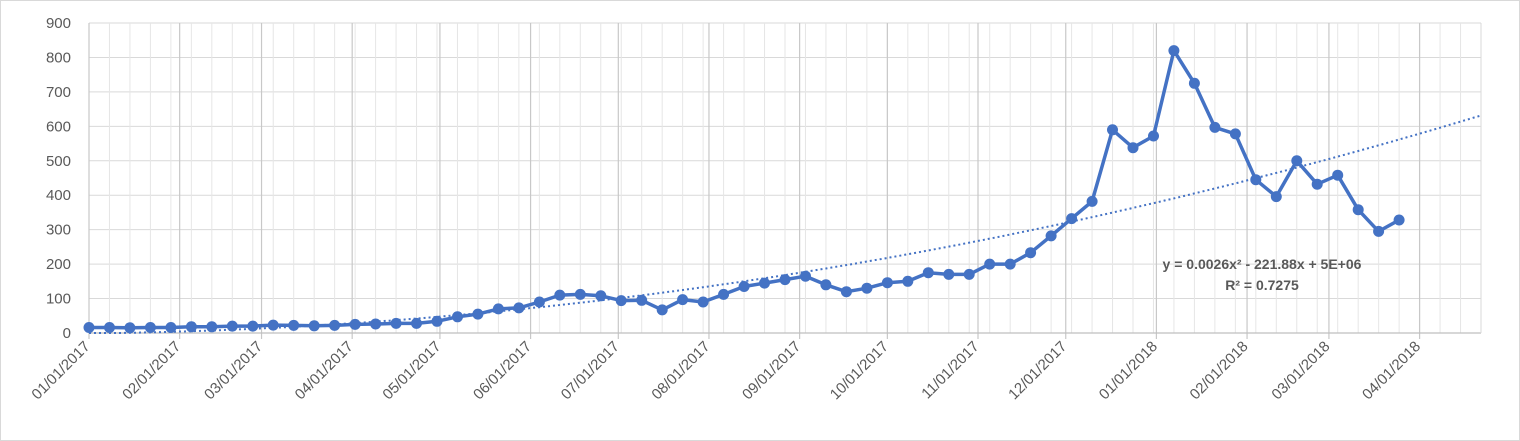 The image size is (1520, 441). Describe the element at coordinates (502, 370) in the screenshot. I see `x-tick-label: 06/01/2017` at that location.